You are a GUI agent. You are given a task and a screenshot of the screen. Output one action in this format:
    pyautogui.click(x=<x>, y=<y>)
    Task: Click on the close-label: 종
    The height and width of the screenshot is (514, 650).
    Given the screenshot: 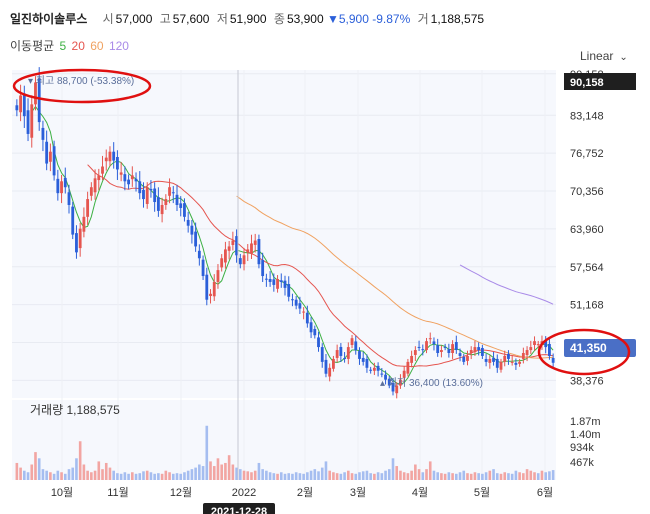 What is the action you would take?
    pyautogui.click(x=279, y=19)
    